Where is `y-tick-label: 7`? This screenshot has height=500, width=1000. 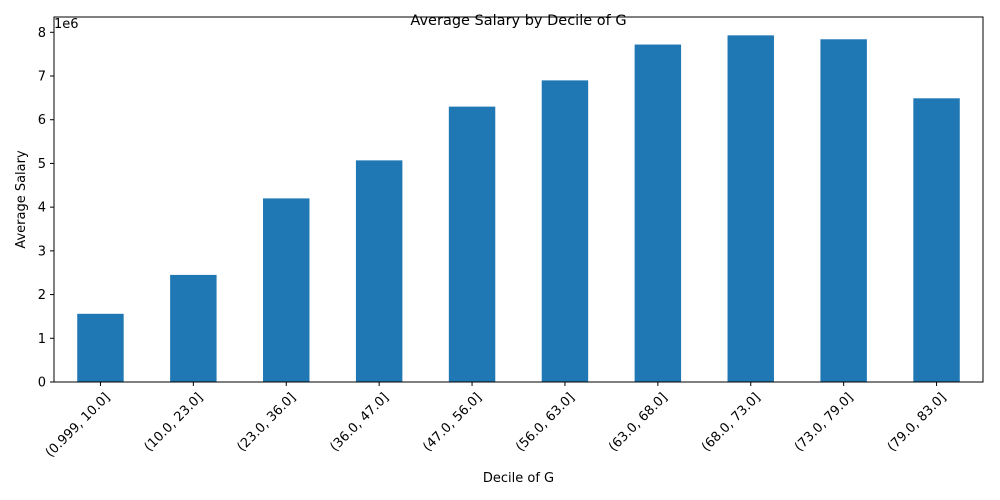
y-tick-label: 7 is located at coordinates (42, 77).